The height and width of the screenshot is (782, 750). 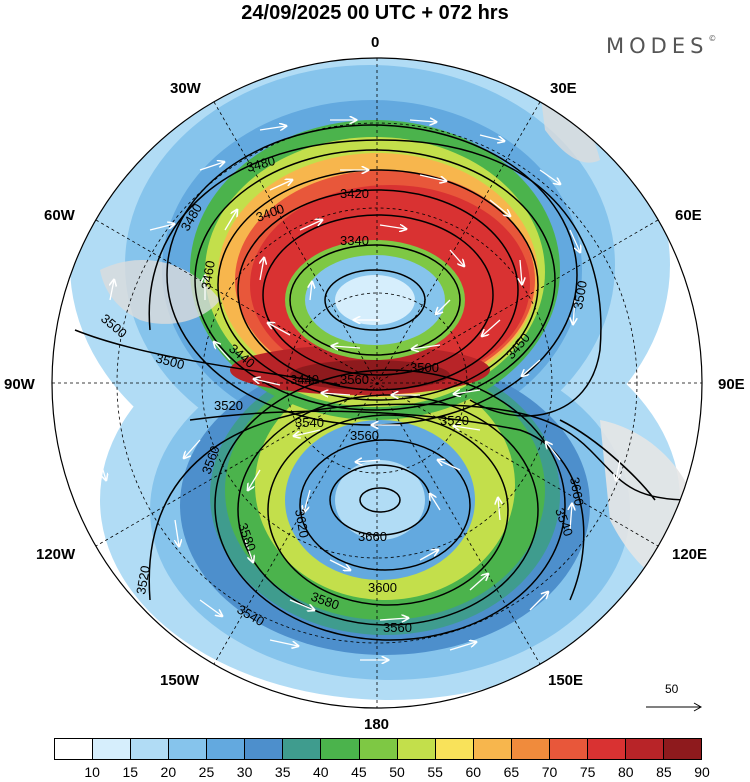 What do you see at coordinates (354, 240) in the screenshot?
I see `contour-label: 3340` at bounding box center [354, 240].